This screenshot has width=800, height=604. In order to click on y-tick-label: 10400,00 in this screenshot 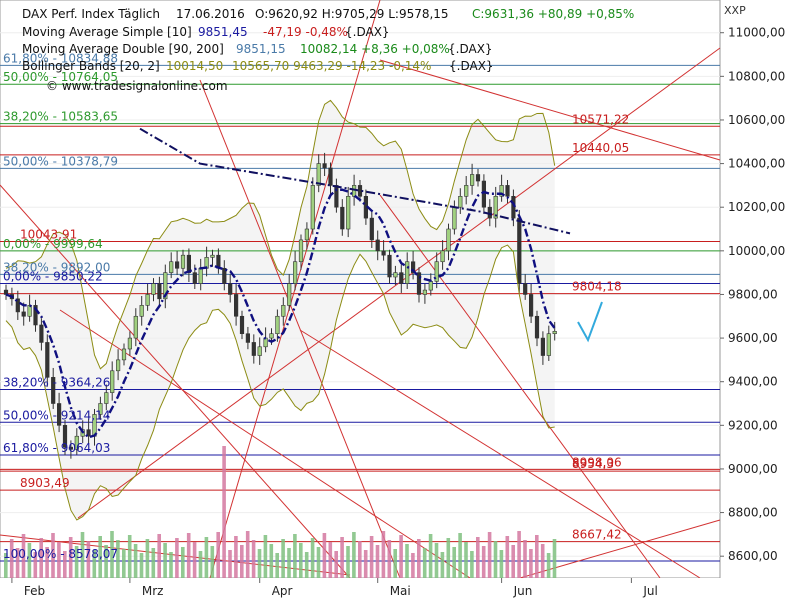, I will do `click(756, 164)`.